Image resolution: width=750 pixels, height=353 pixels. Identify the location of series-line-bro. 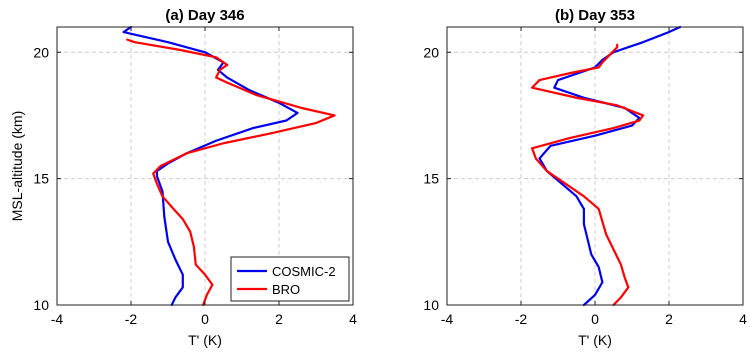
(588, 175).